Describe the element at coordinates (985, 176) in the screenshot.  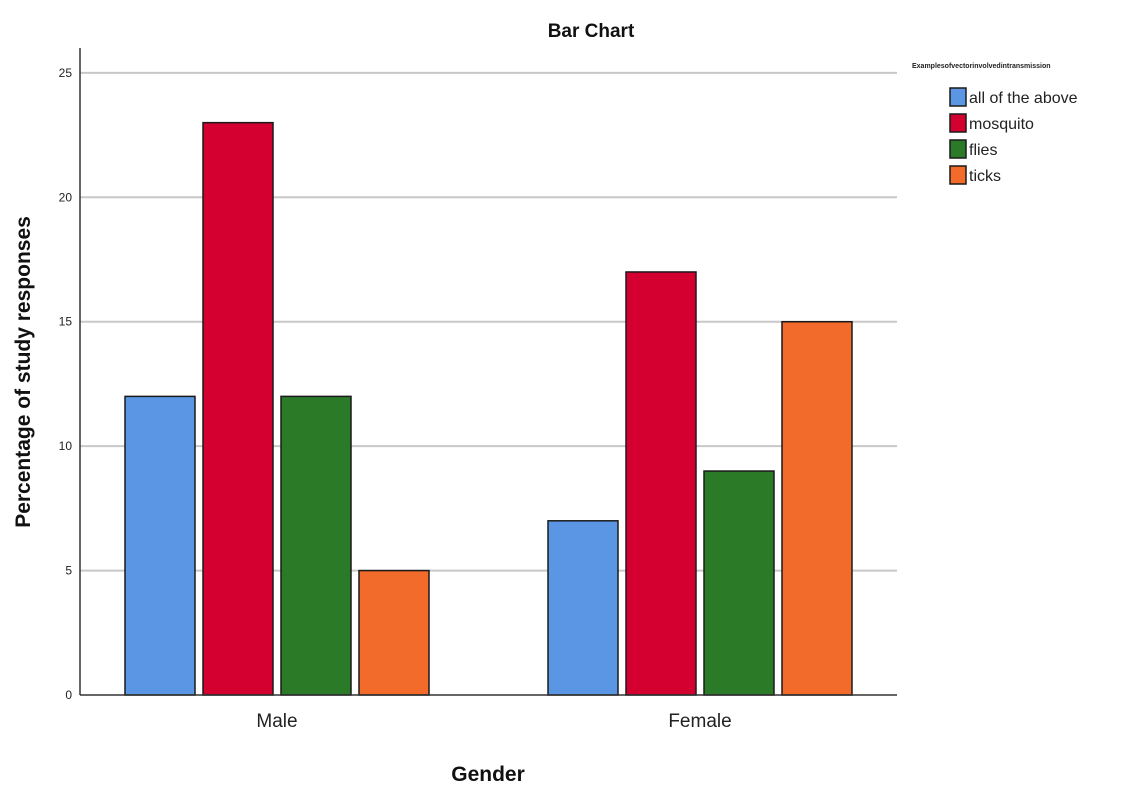
I see `legend-label: ticks` at that location.